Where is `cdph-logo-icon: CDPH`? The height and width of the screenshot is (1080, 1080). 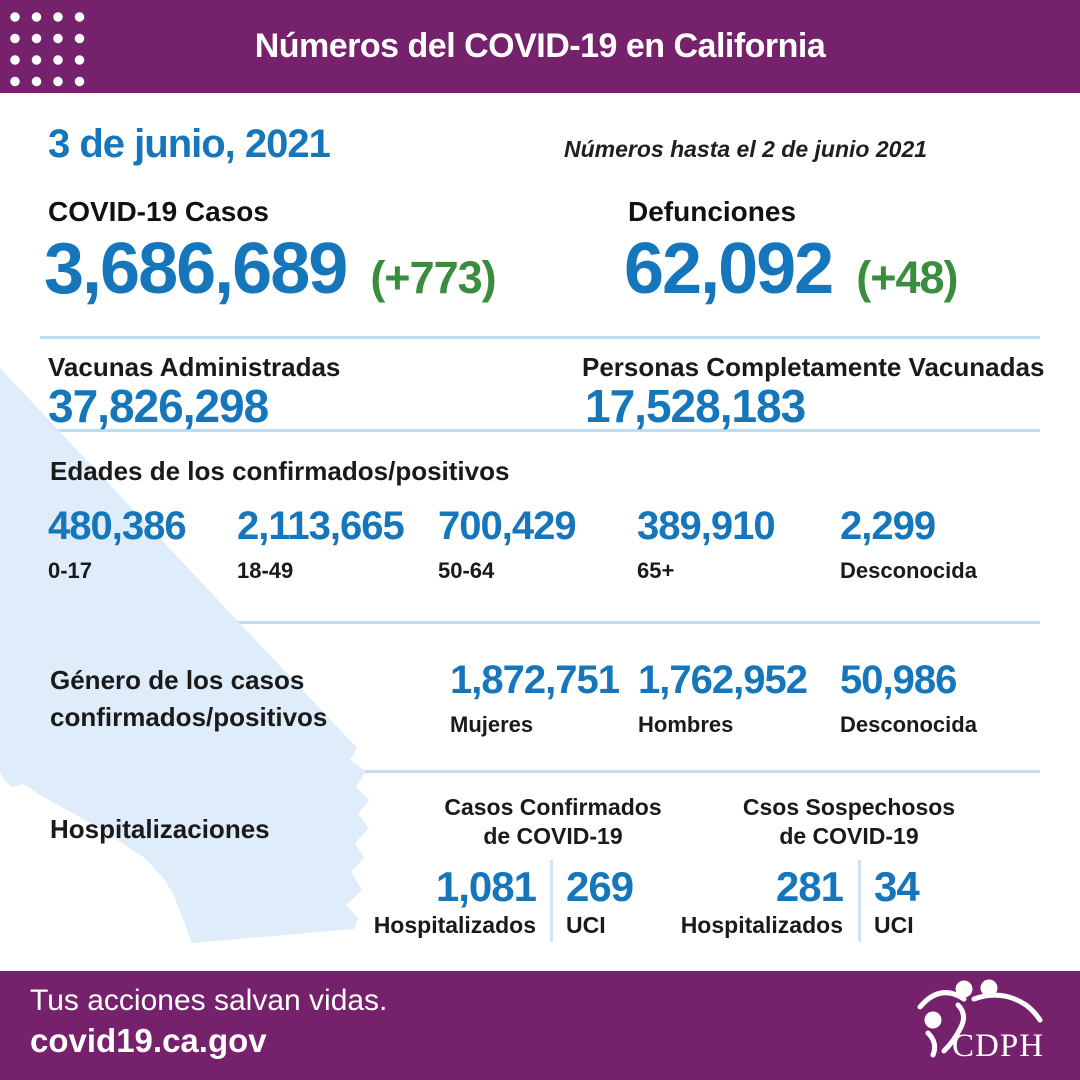 cdph-logo-icon: CDPH is located at coordinates (980, 1021).